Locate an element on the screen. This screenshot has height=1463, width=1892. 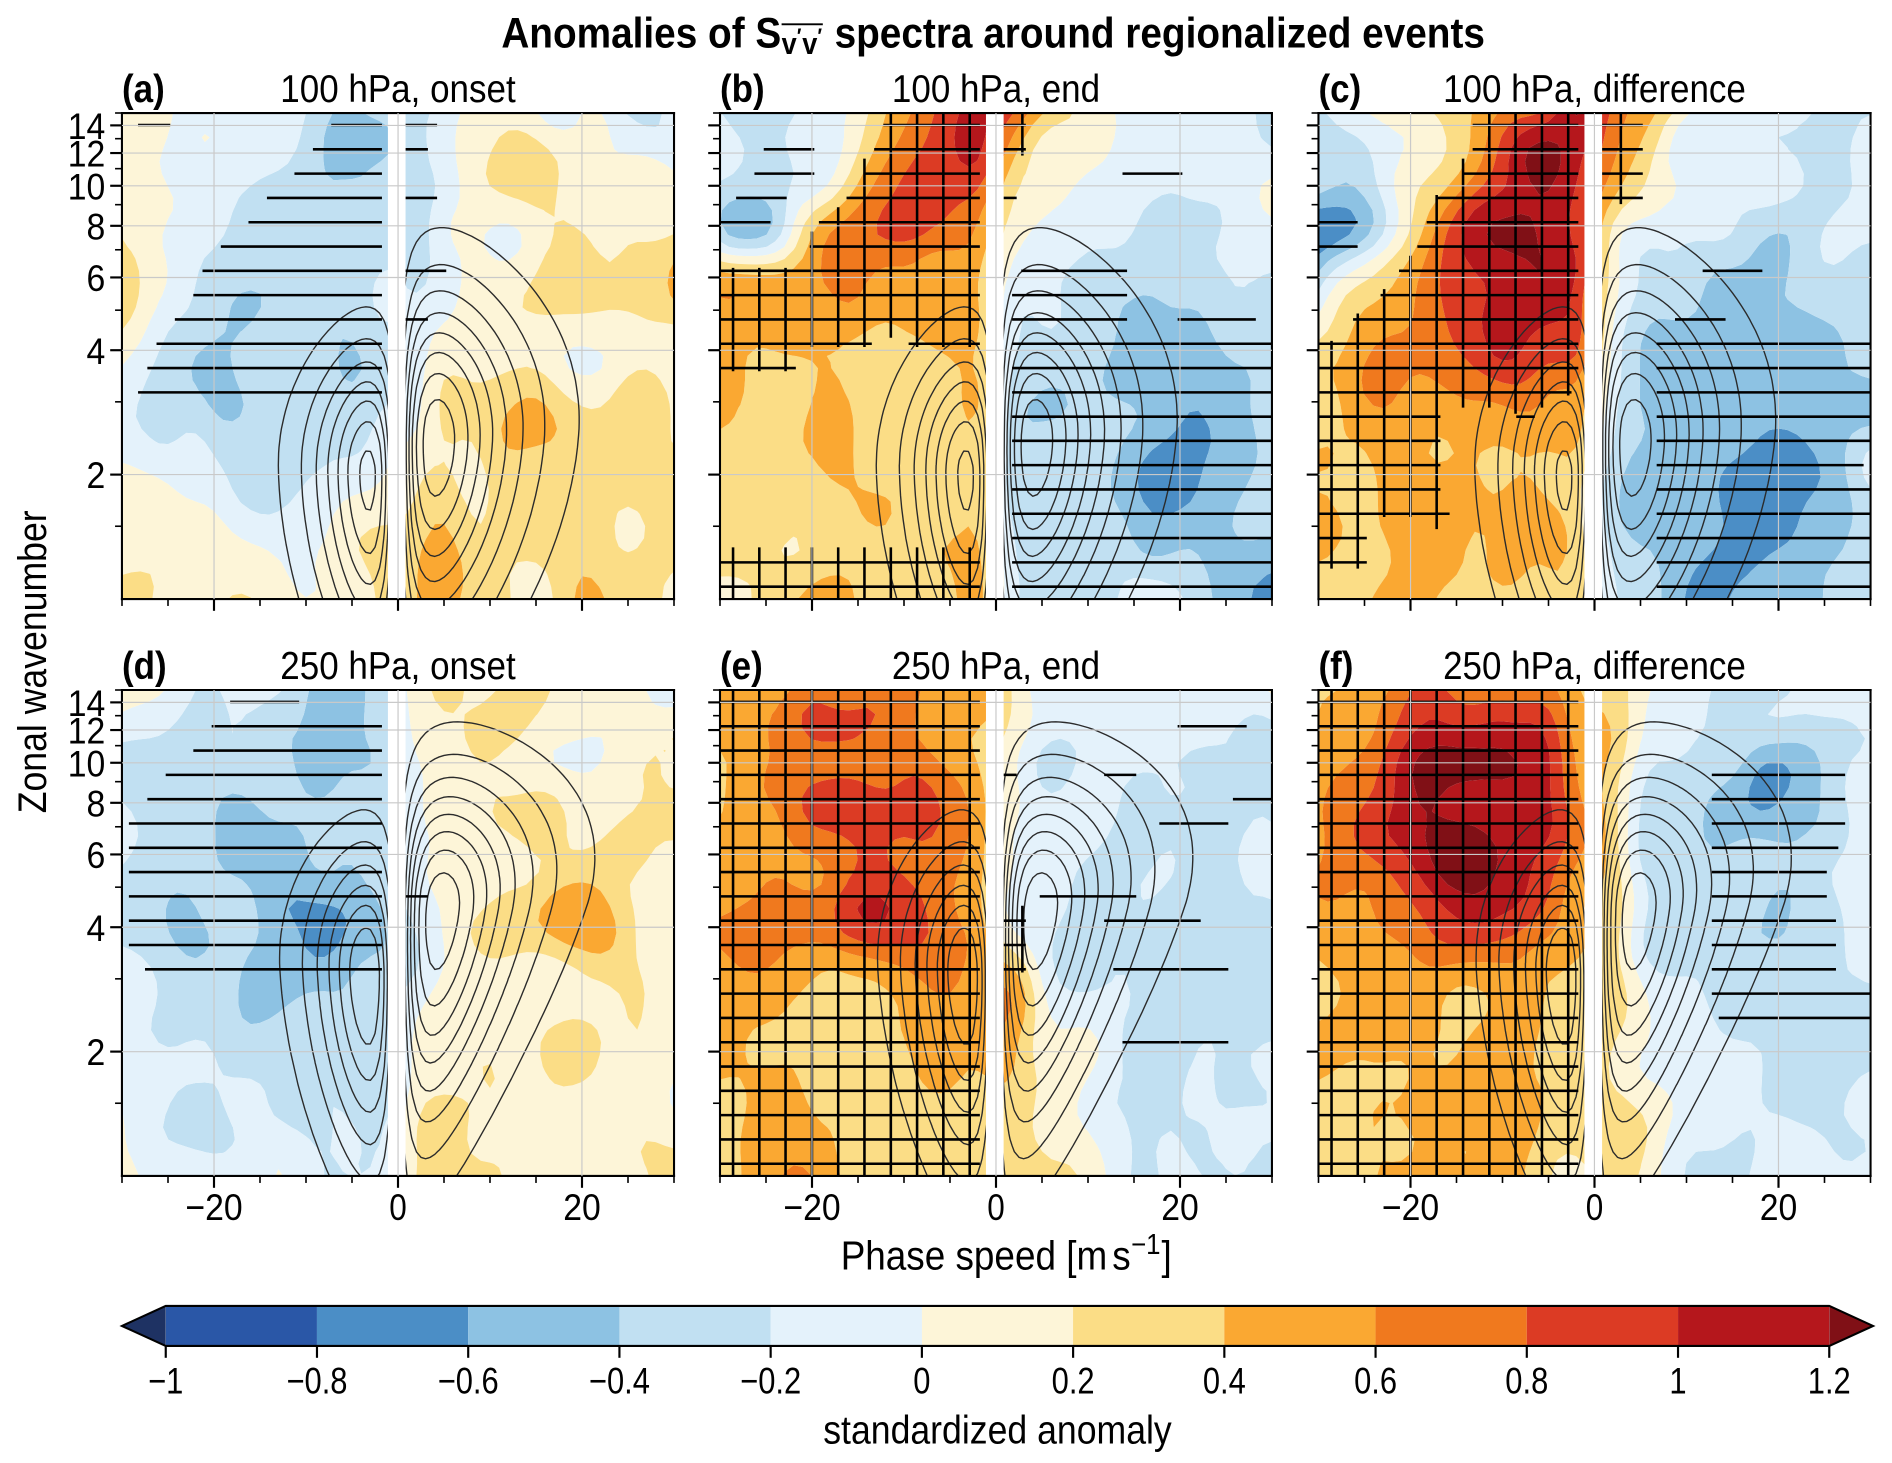
svg-text: −0.8 is located at coordinates (316, 1381).